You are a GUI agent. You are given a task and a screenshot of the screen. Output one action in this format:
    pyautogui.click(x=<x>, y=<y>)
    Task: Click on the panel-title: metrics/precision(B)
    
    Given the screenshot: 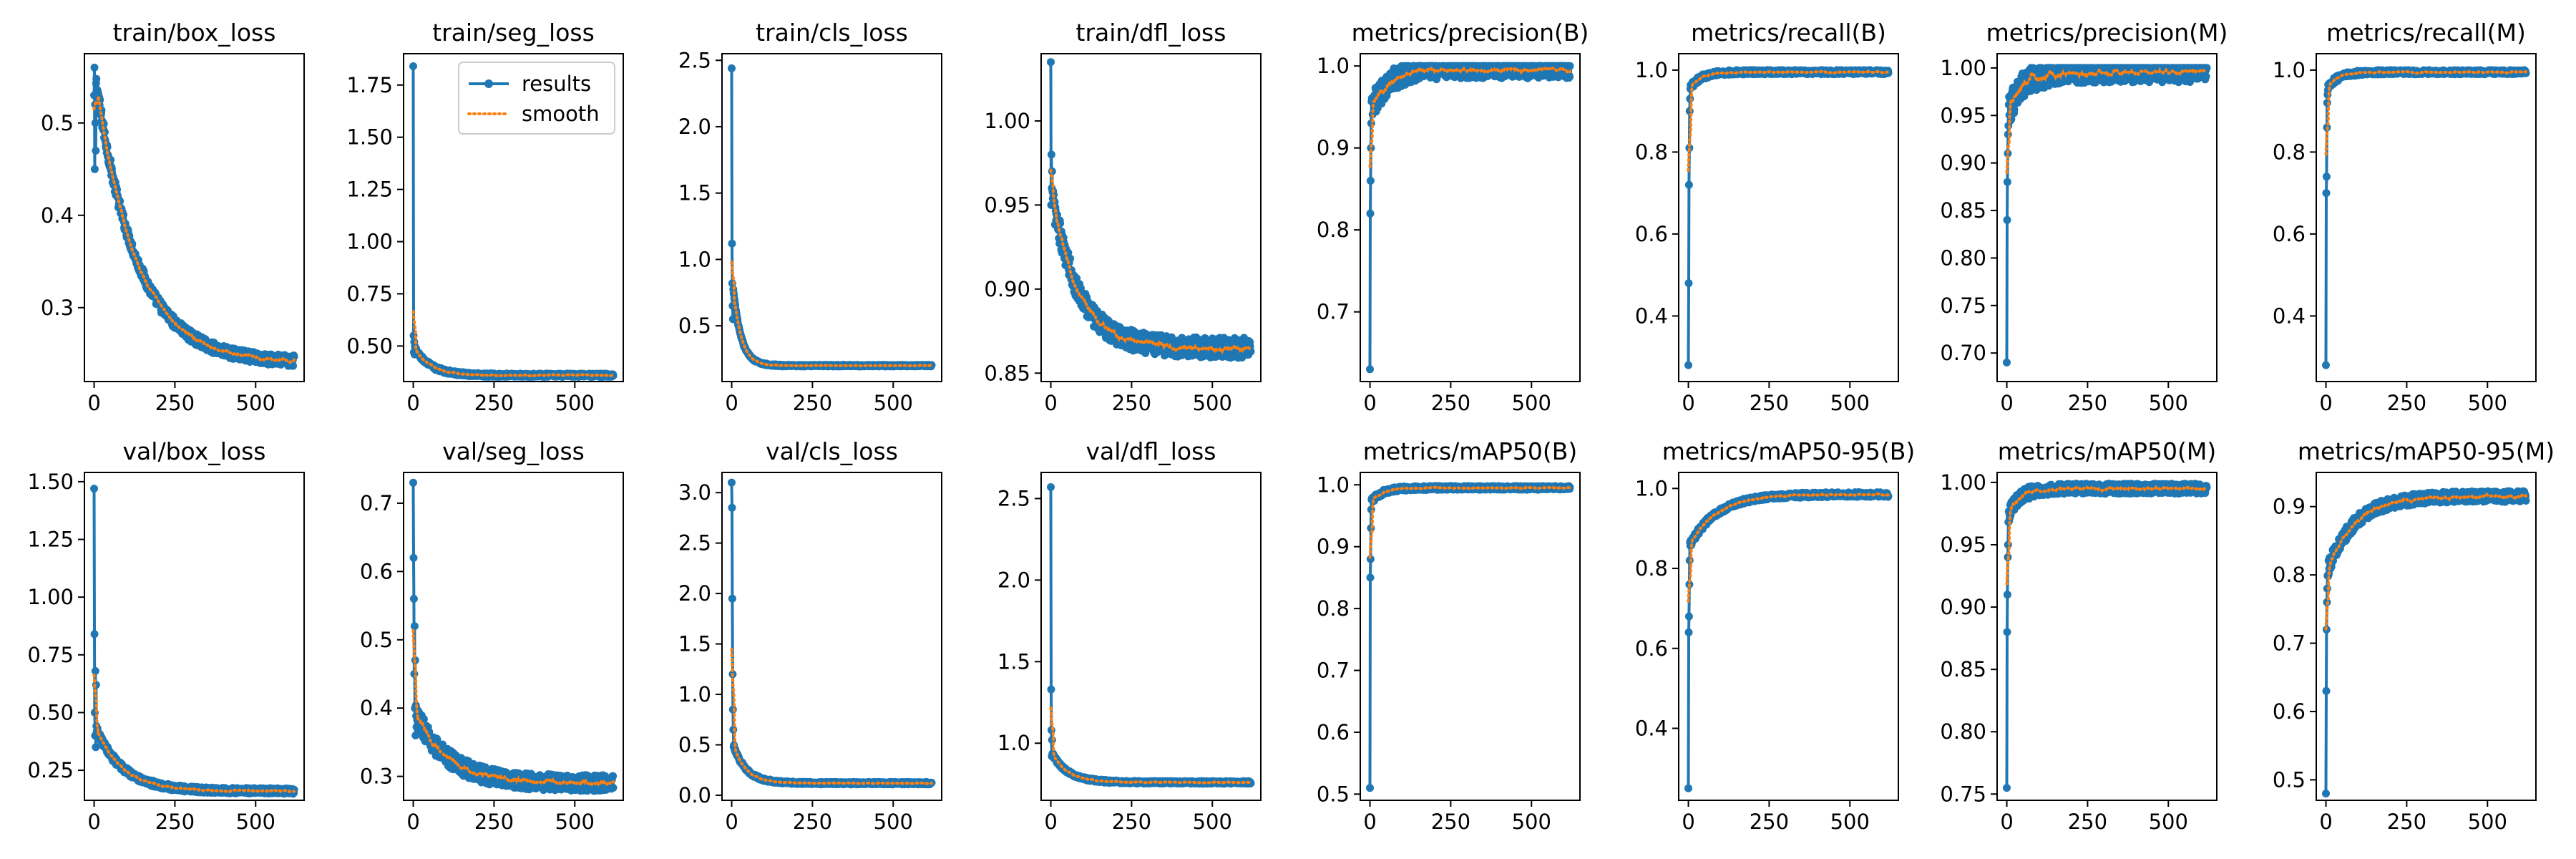 What is the action you would take?
    pyautogui.click(x=1470, y=33)
    